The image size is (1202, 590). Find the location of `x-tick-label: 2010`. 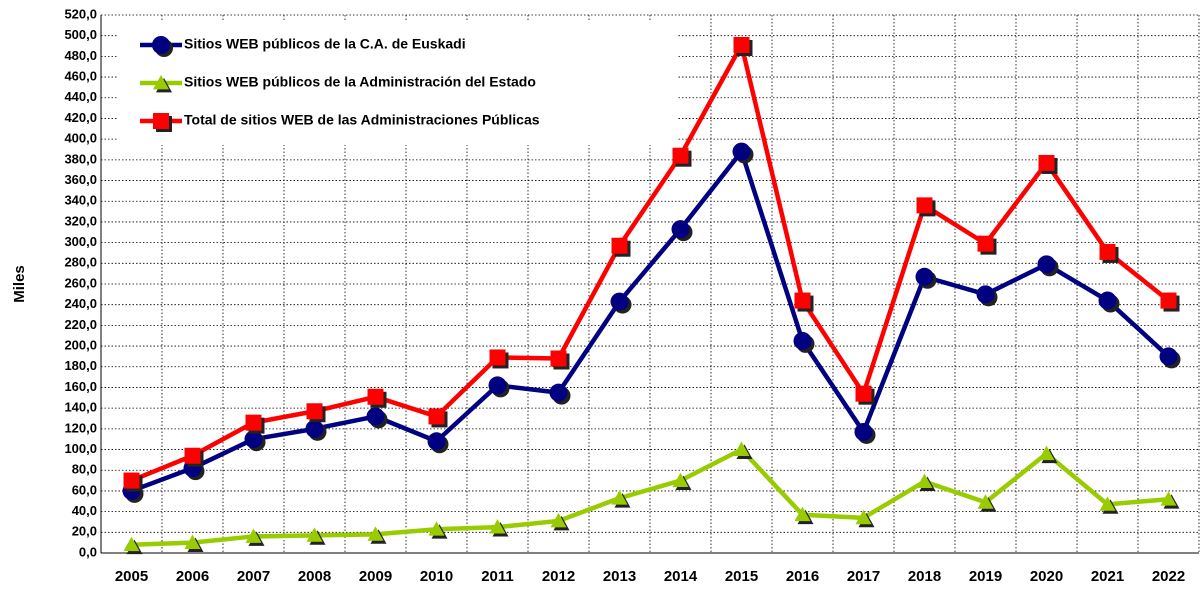

x-tick-label: 2010 is located at coordinates (436, 576).